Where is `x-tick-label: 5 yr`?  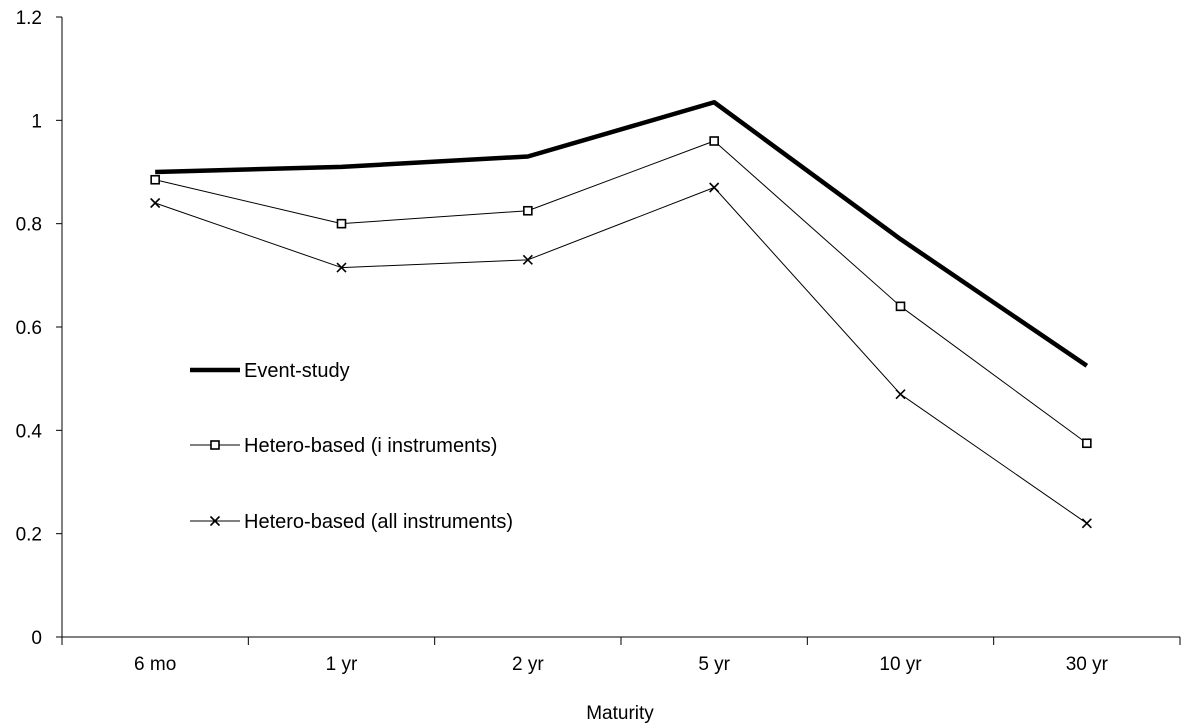
x-tick-label: 5 yr is located at coordinates (714, 664).